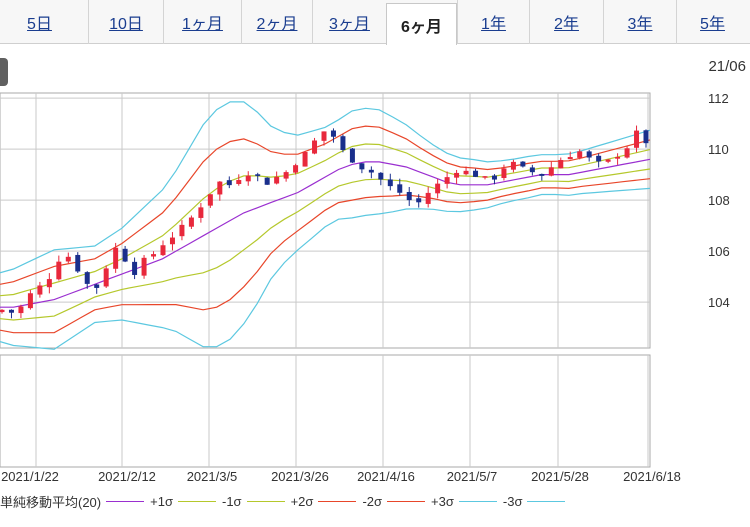 The height and width of the screenshot is (527, 750). I want to click on y-tick-4: 104, so click(719, 302).